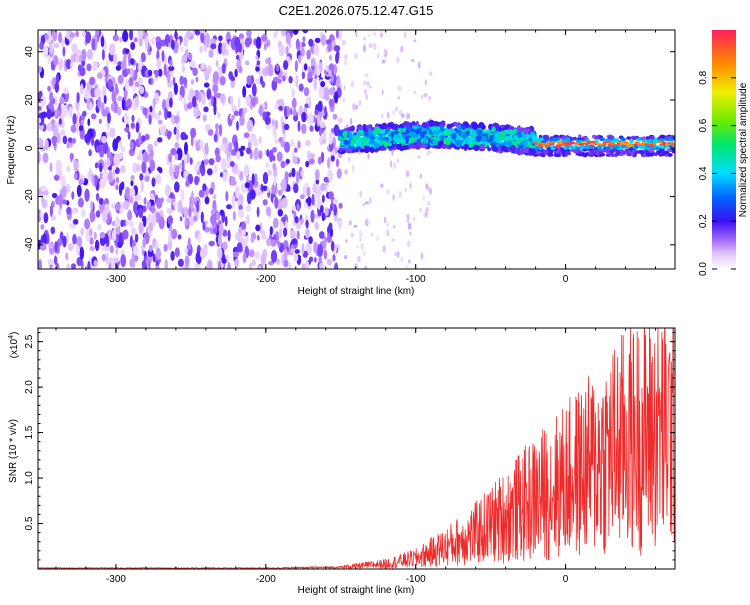 This screenshot has width=750, height=605. Describe the element at coordinates (356, 10) in the screenshot. I see `figure-title: C2E1.2026.075.12.47.G15` at that location.